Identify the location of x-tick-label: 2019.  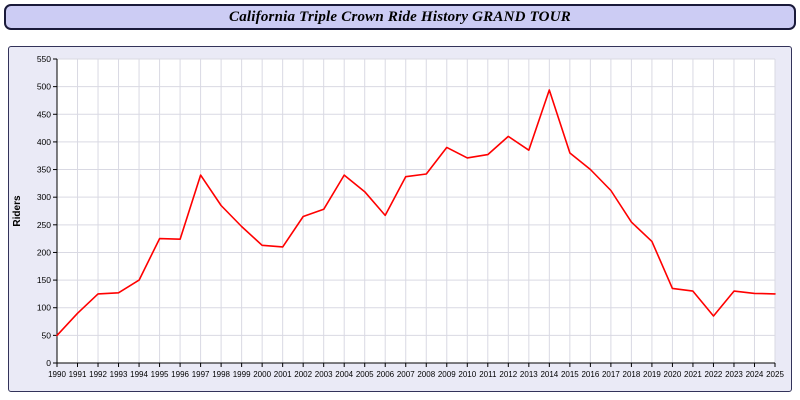
(652, 374).